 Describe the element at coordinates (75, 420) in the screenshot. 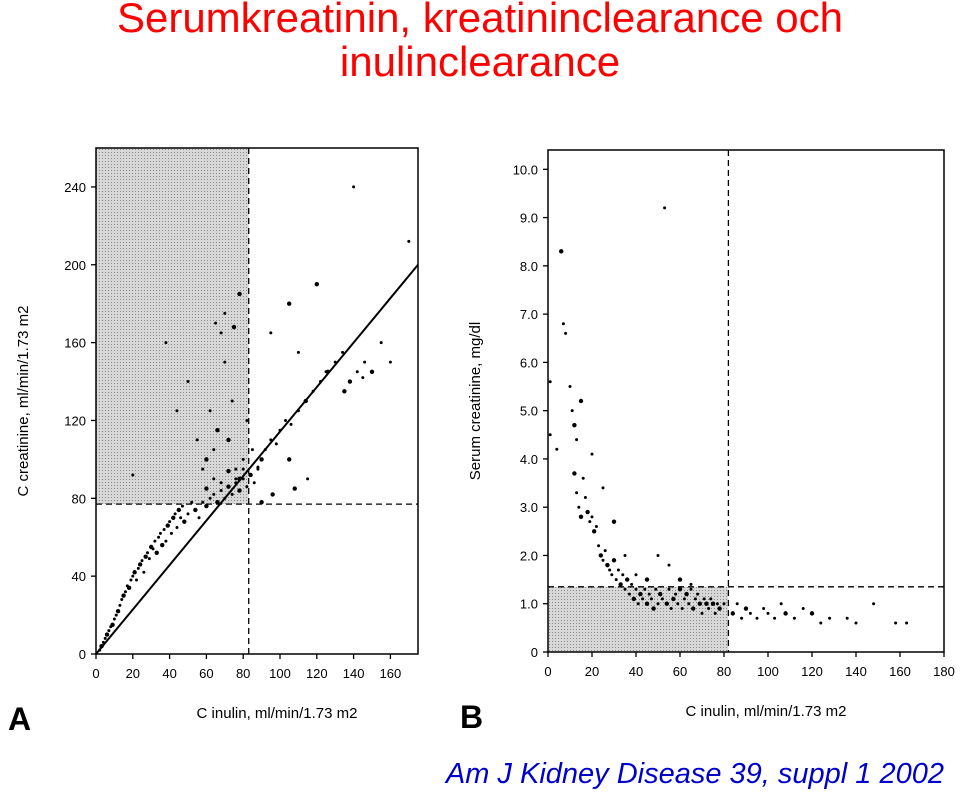

I see `panel-a-y-tick-label: 120` at that location.